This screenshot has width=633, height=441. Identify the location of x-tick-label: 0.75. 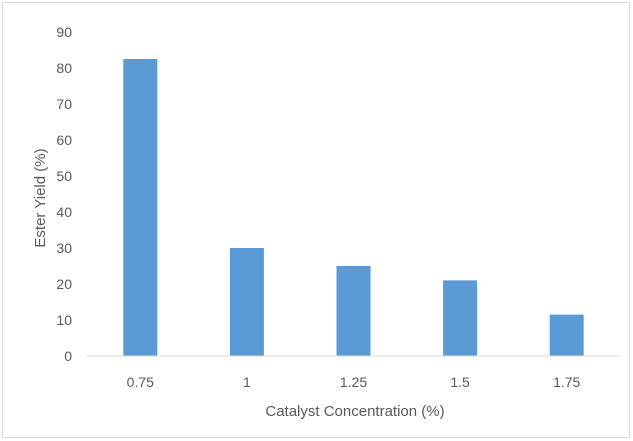
(140, 382).